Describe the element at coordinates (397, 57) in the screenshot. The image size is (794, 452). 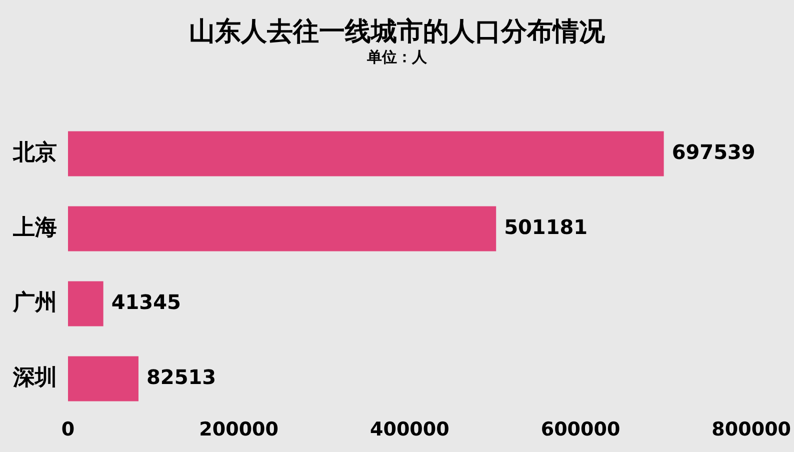
I see `chart-subtitle: 单位：人` at that location.